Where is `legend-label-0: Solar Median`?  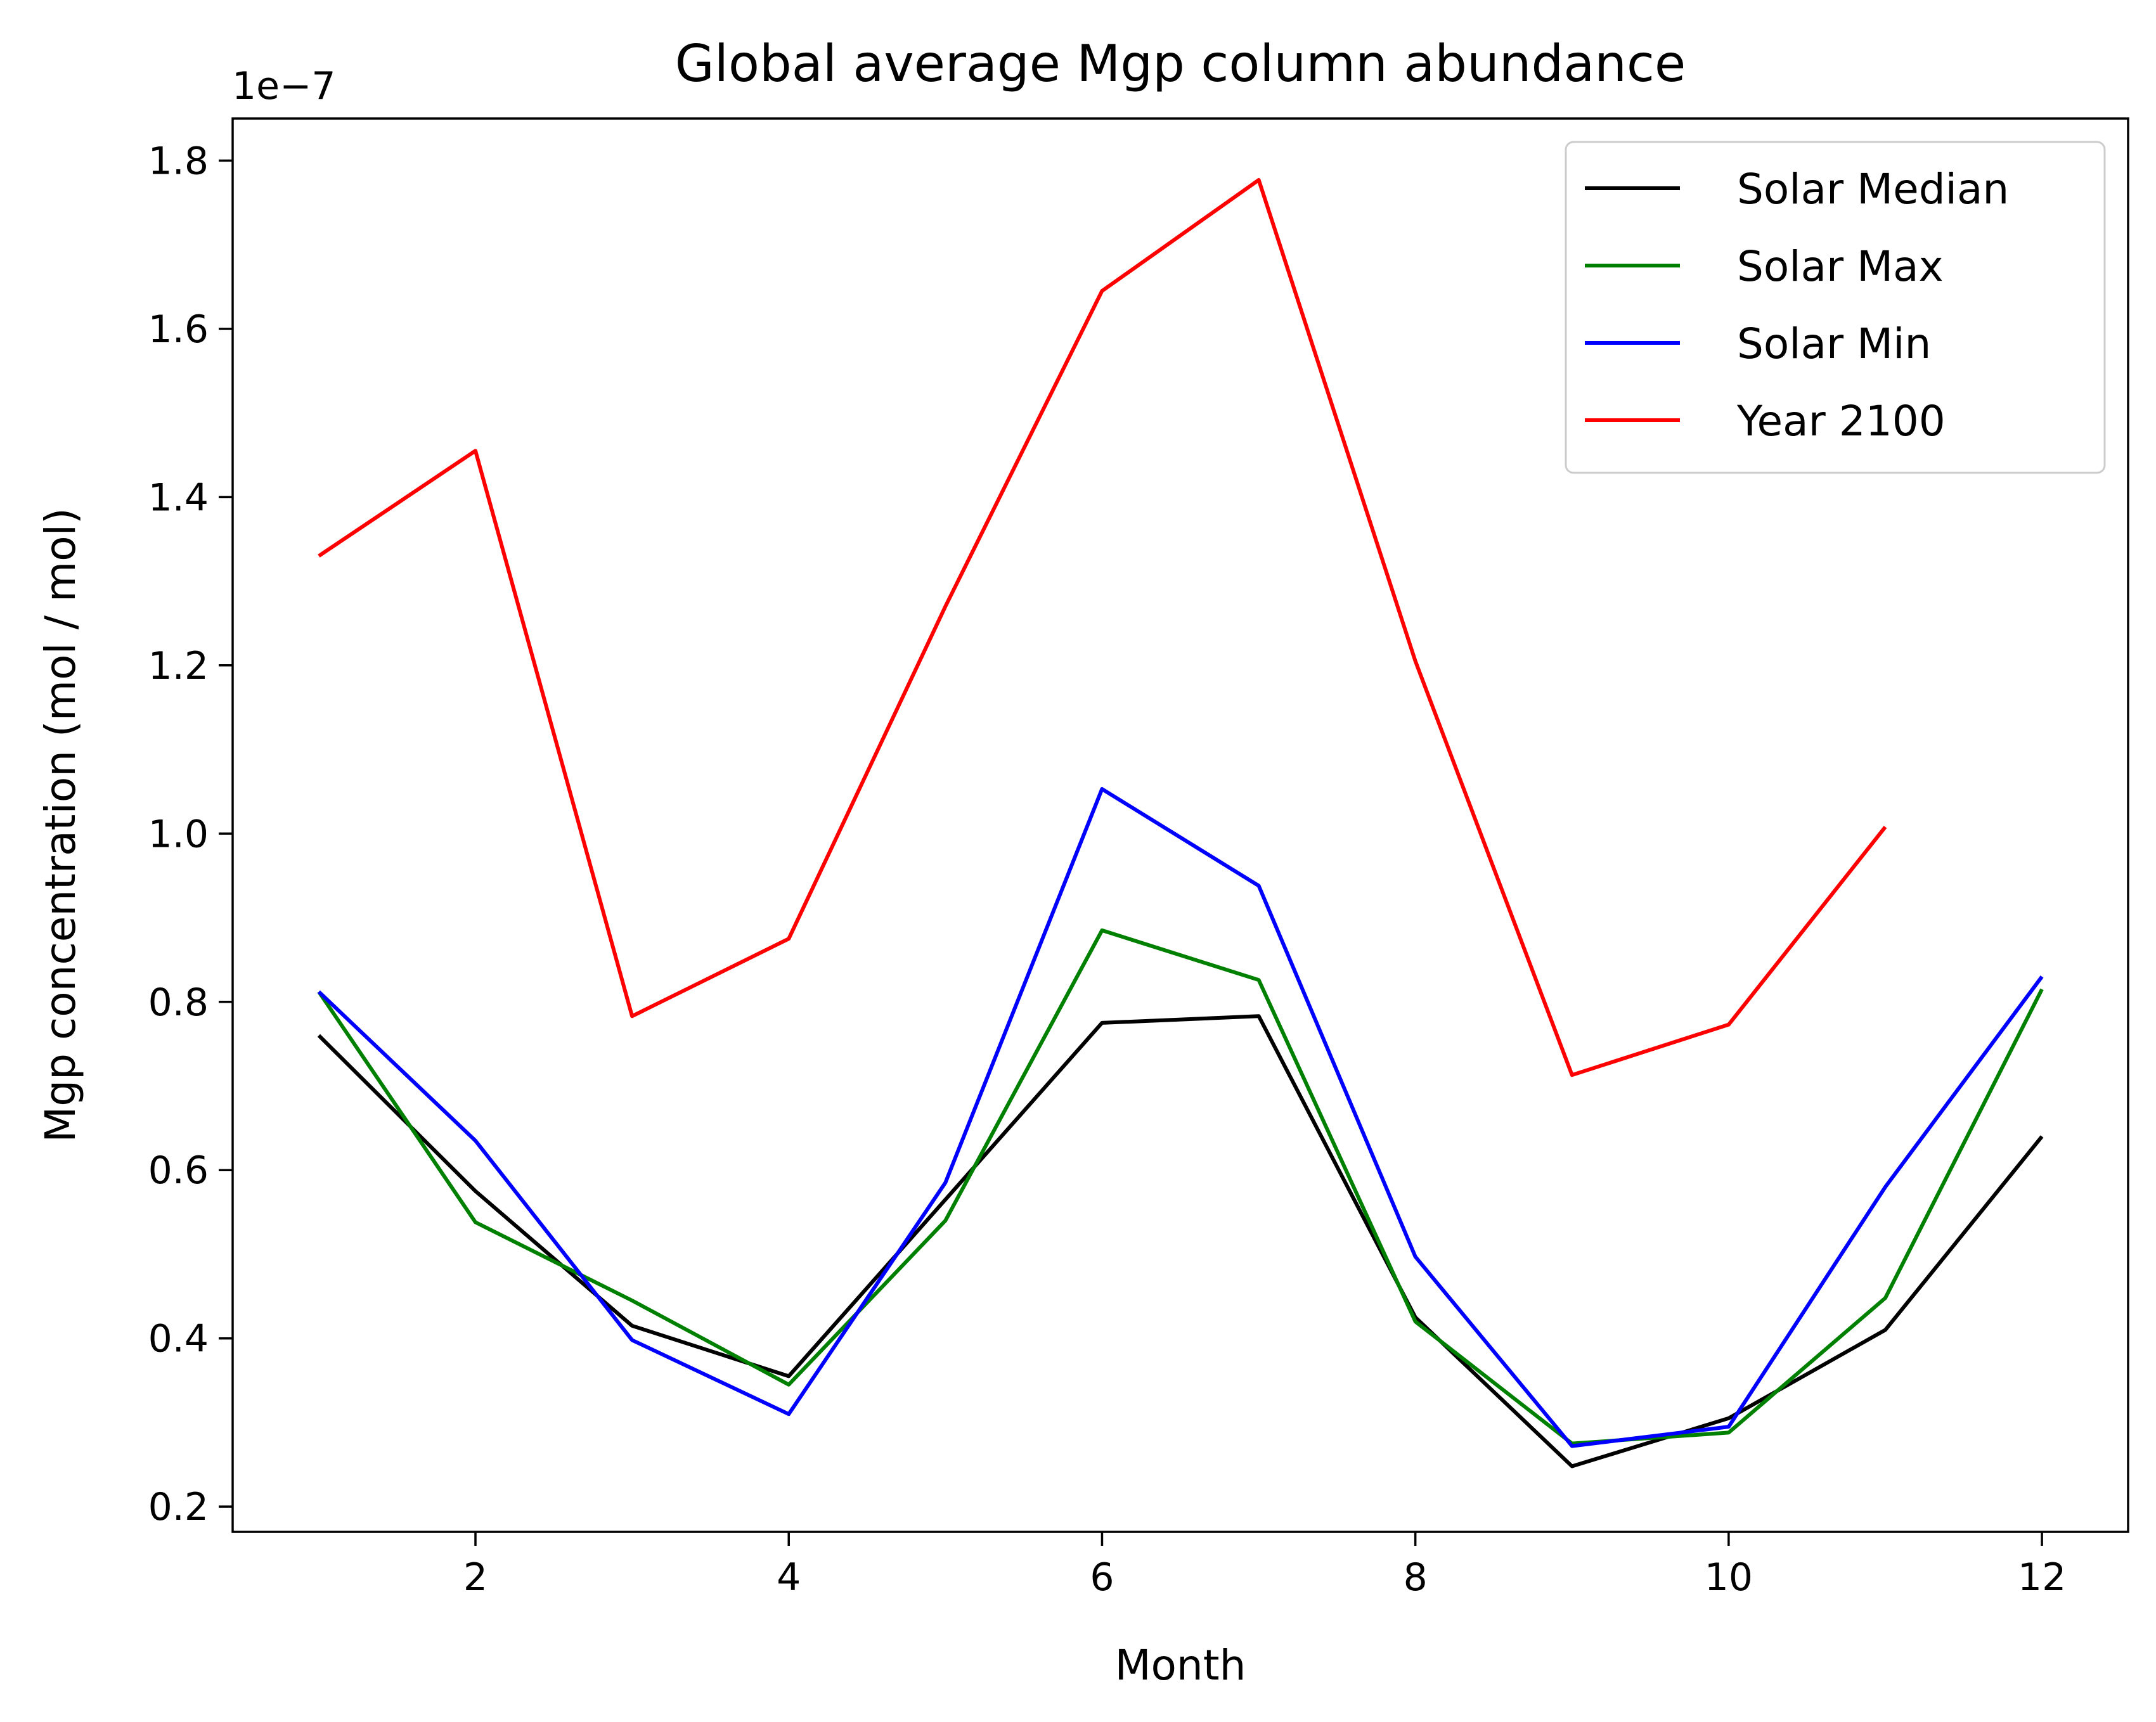 legend-label-0: Solar Median is located at coordinates (1873, 189).